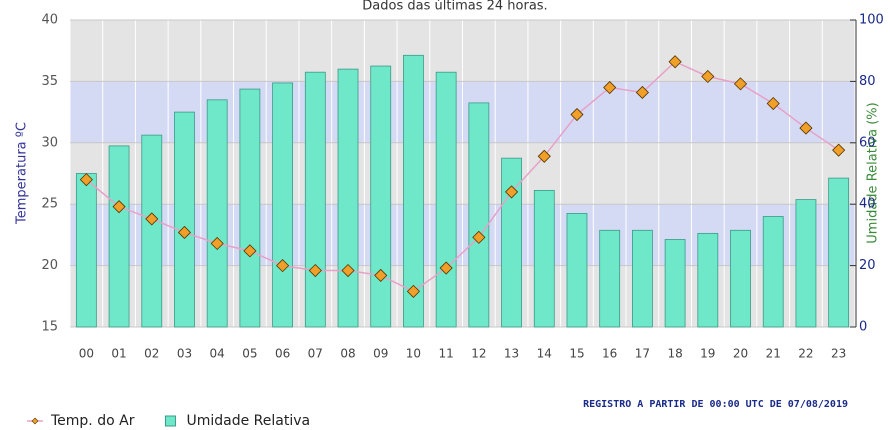 The width and height of the screenshot is (890, 430). Describe the element at coordinates (380, 354) in the screenshot. I see `x-tick-label: 09` at that location.